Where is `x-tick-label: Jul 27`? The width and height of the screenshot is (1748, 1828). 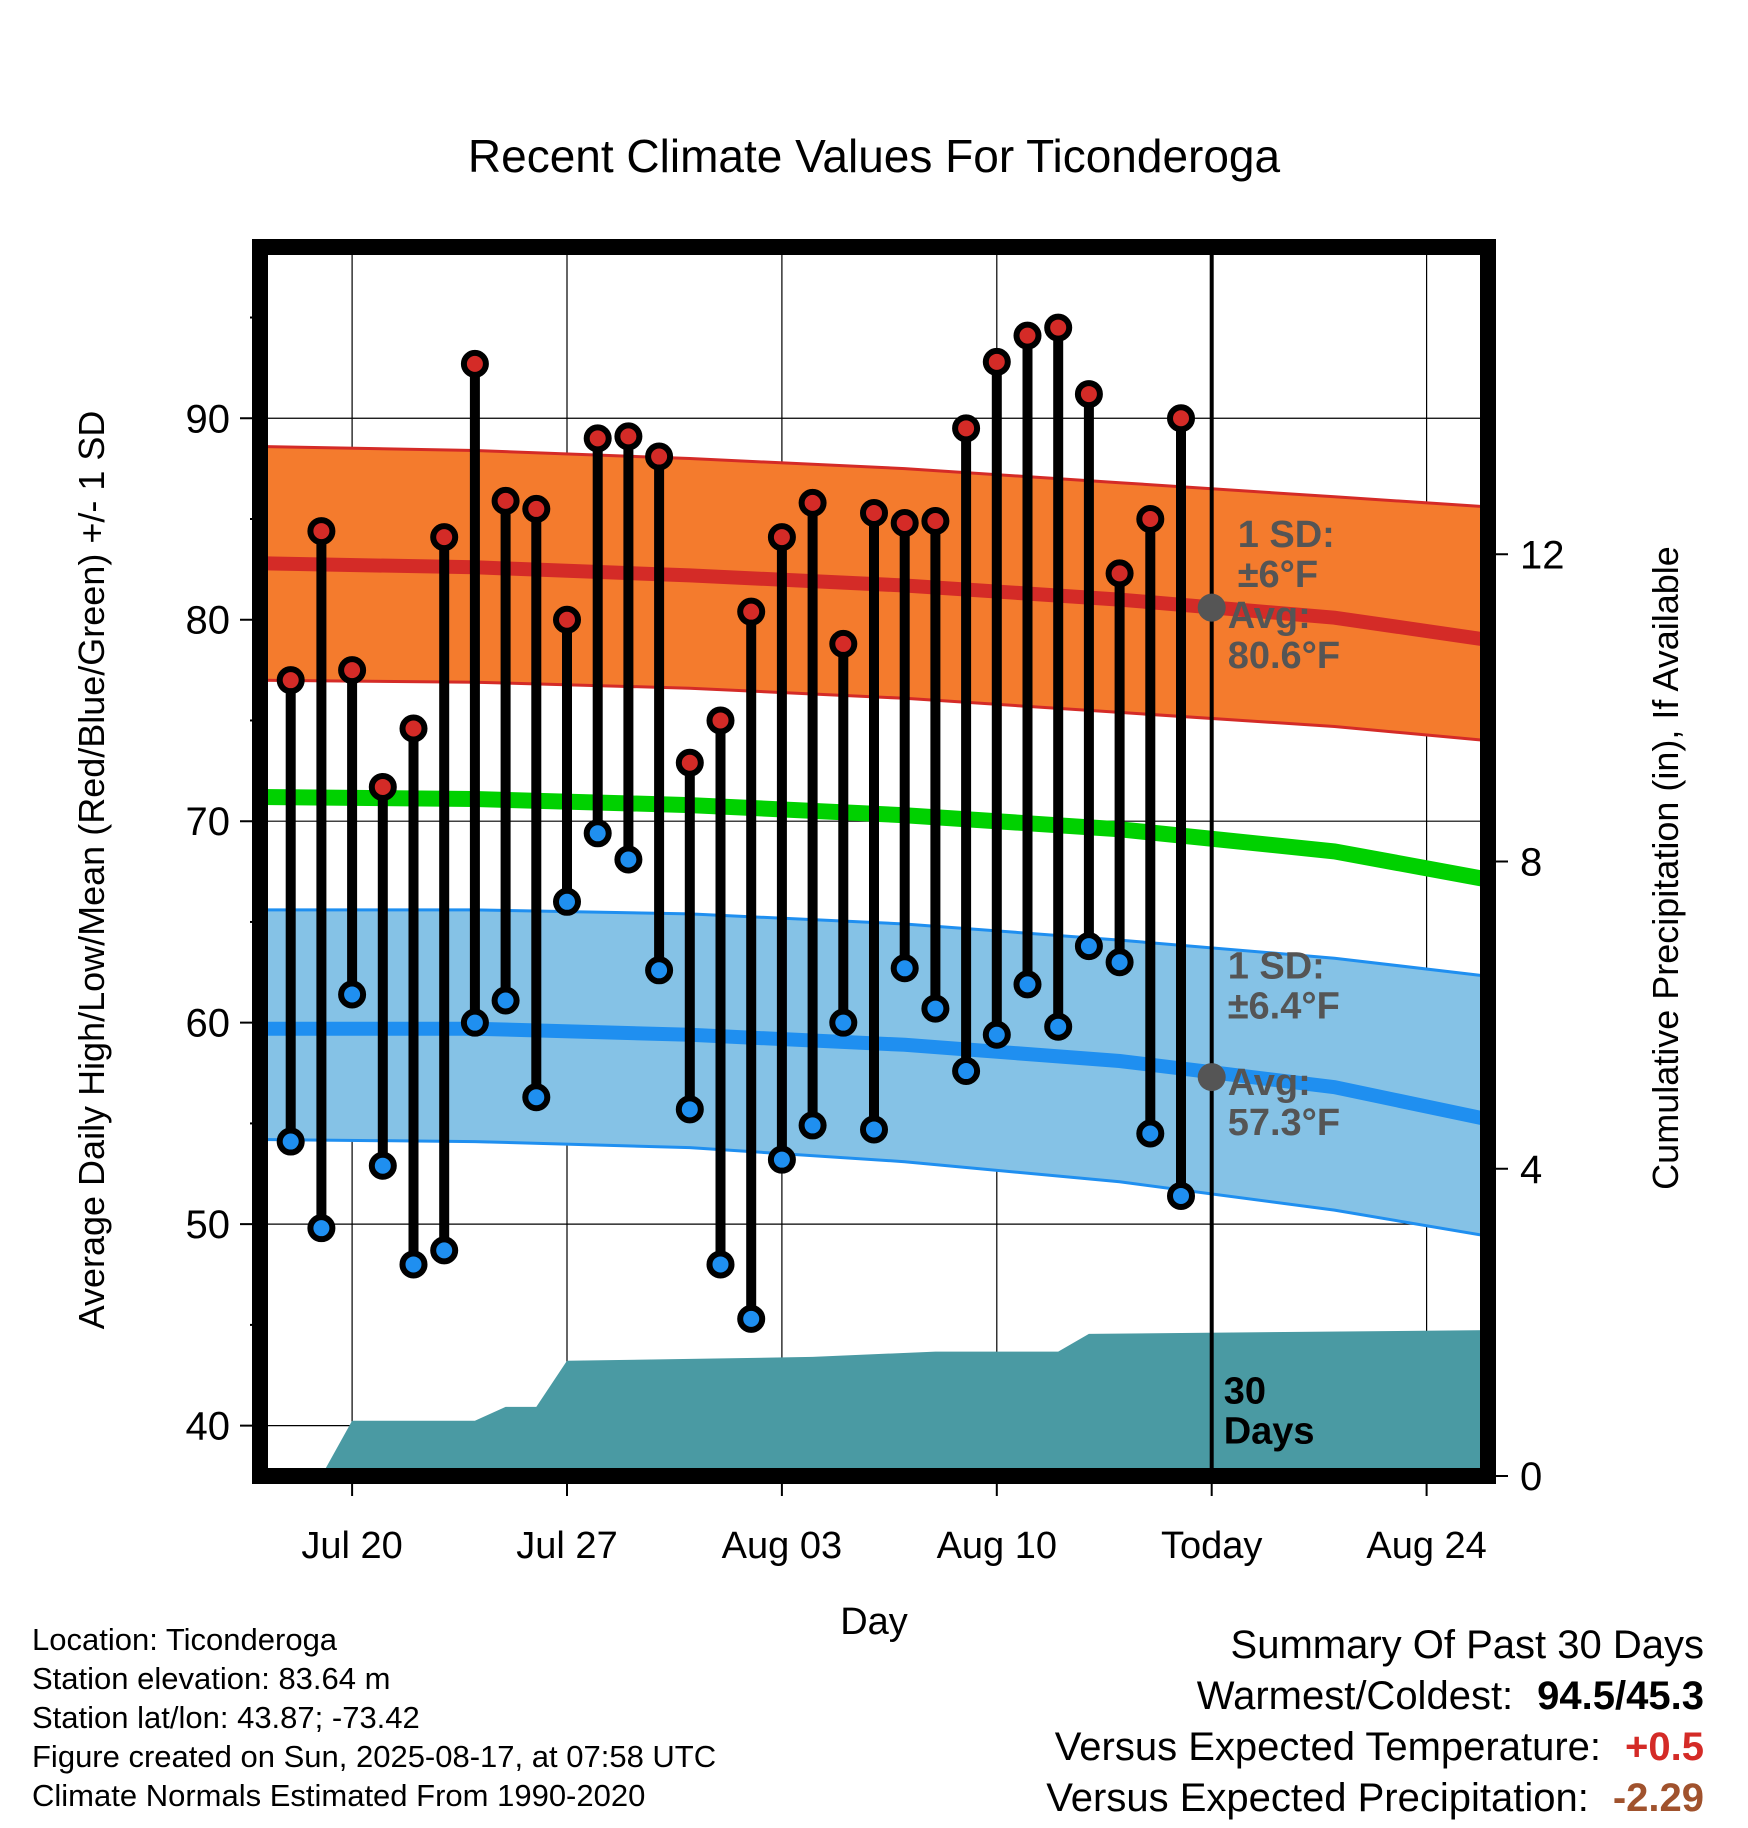
x-tick-label: Jul 27 is located at coordinates (566, 1546).